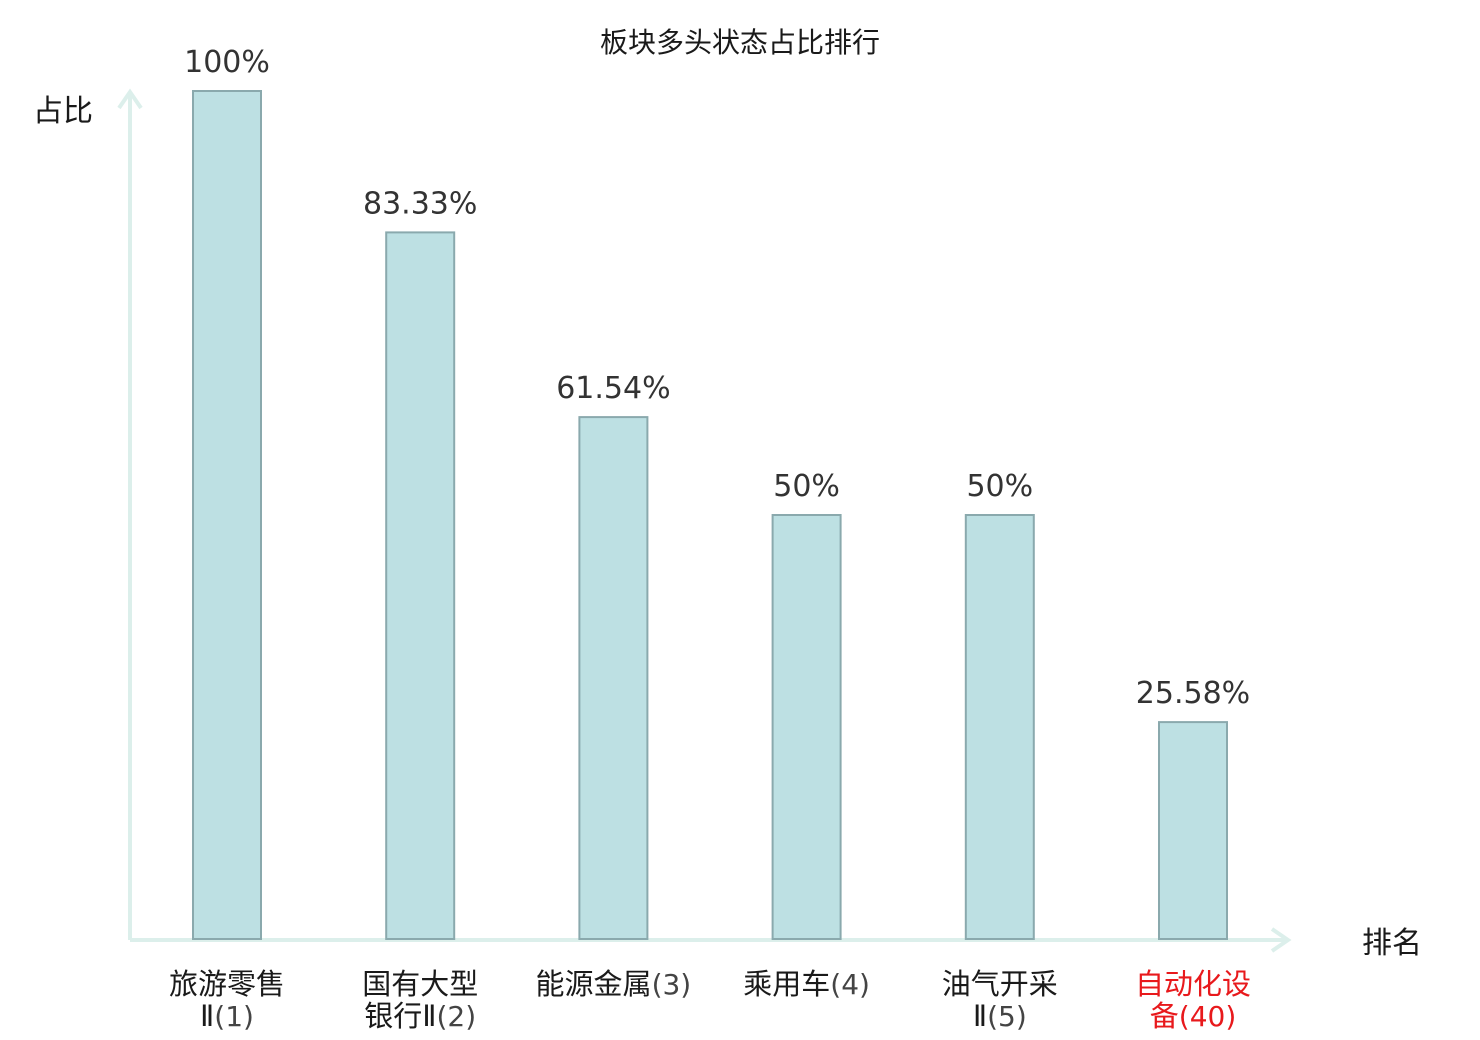  What do you see at coordinates (1392, 943) in the screenshot?
I see `x-axis-label: 排名` at bounding box center [1392, 943].